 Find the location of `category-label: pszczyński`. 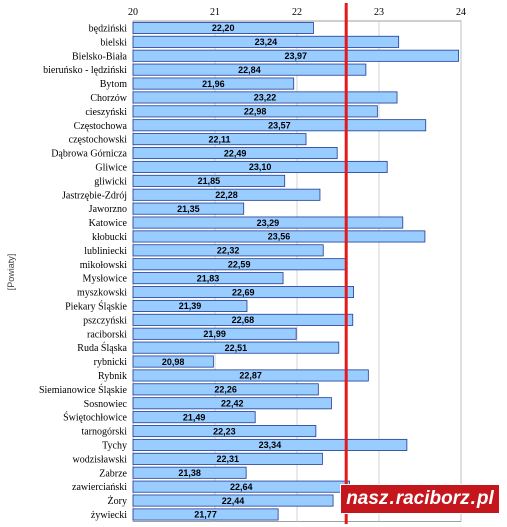

category-label: pszczyński is located at coordinates (105, 320).